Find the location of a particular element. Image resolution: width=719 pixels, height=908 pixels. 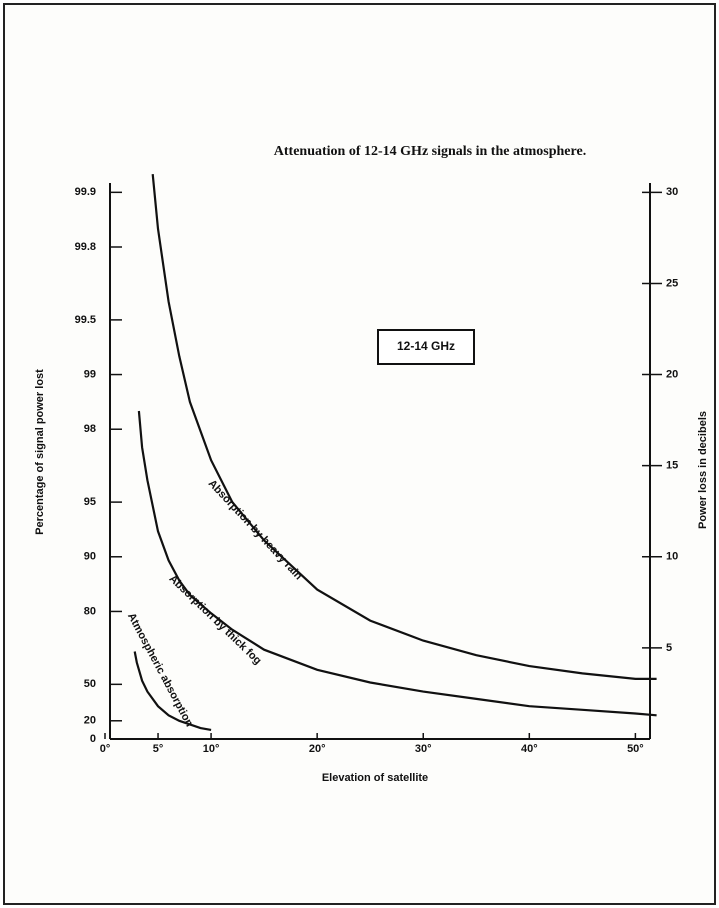

y-tick-label: 20 is located at coordinates (90, 721).